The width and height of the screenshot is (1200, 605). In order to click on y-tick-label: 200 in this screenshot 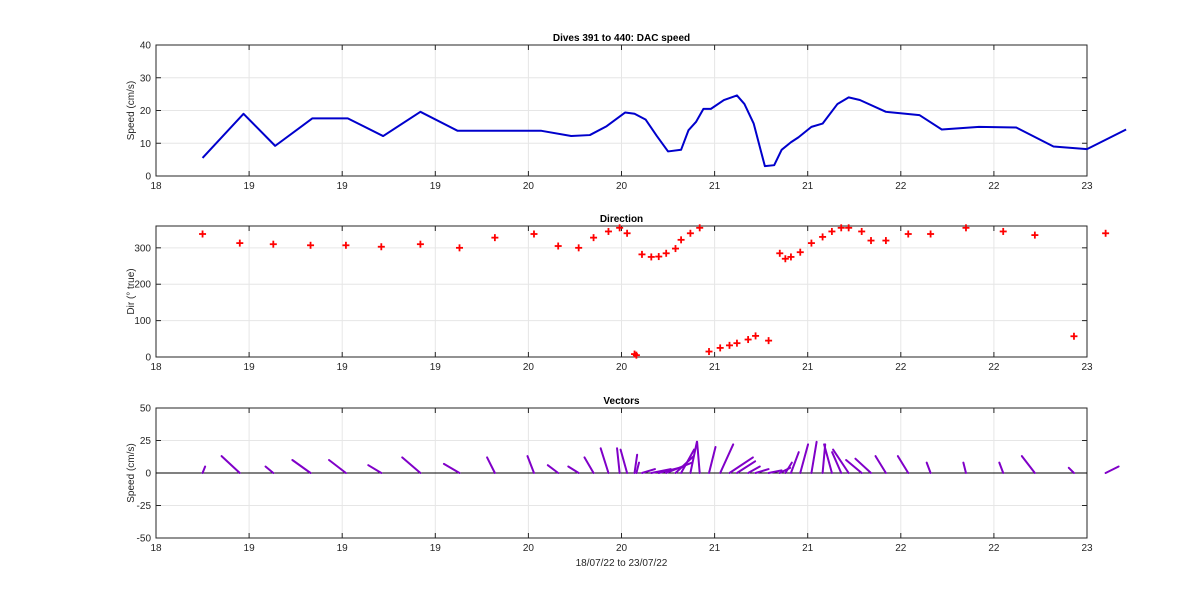, I will do `click(142, 285)`.